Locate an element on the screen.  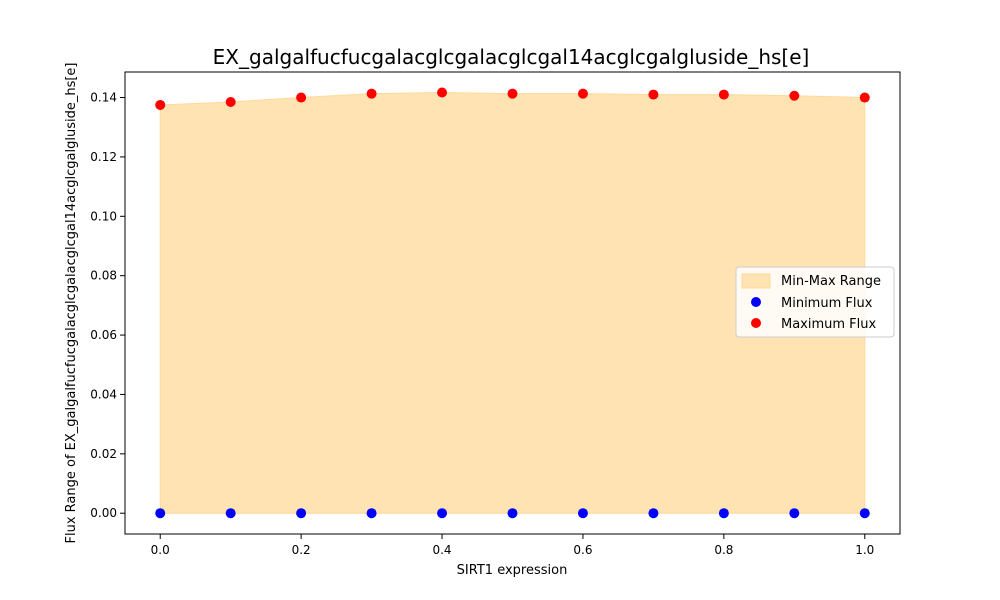
minimum-flux-points is located at coordinates (512, 513).